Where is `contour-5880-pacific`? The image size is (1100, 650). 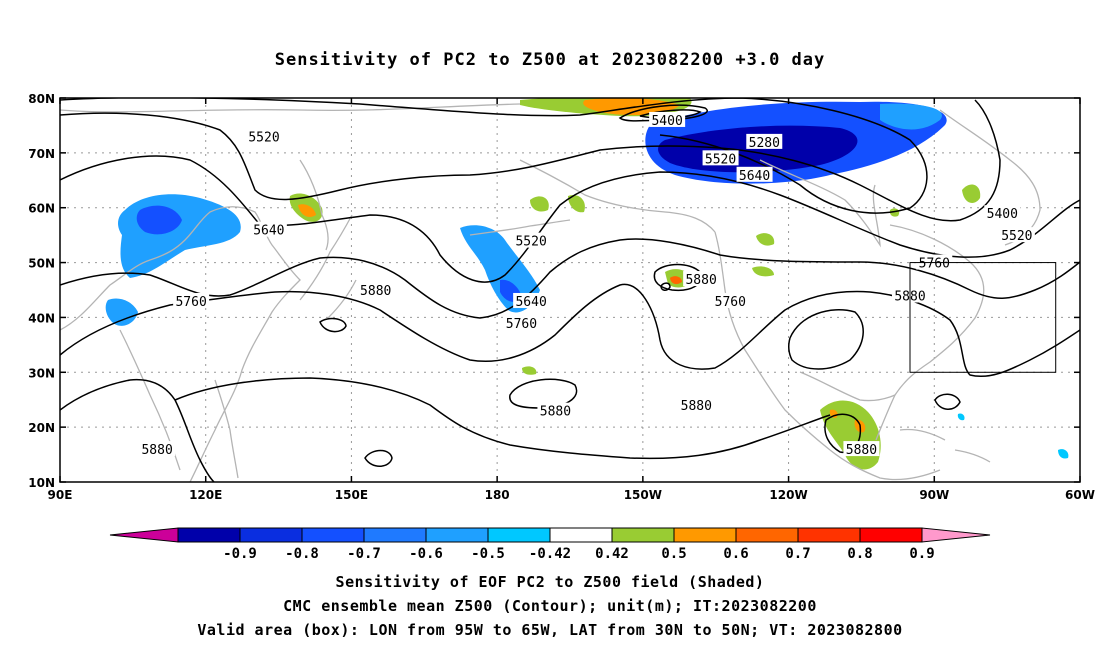 contour-5880-pacific is located at coordinates (570, 330).